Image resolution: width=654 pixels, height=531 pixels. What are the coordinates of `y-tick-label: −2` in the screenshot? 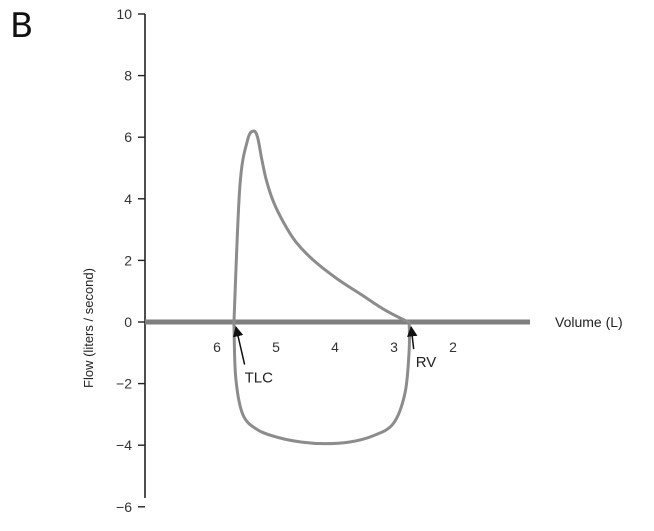 It's located at (124, 384).